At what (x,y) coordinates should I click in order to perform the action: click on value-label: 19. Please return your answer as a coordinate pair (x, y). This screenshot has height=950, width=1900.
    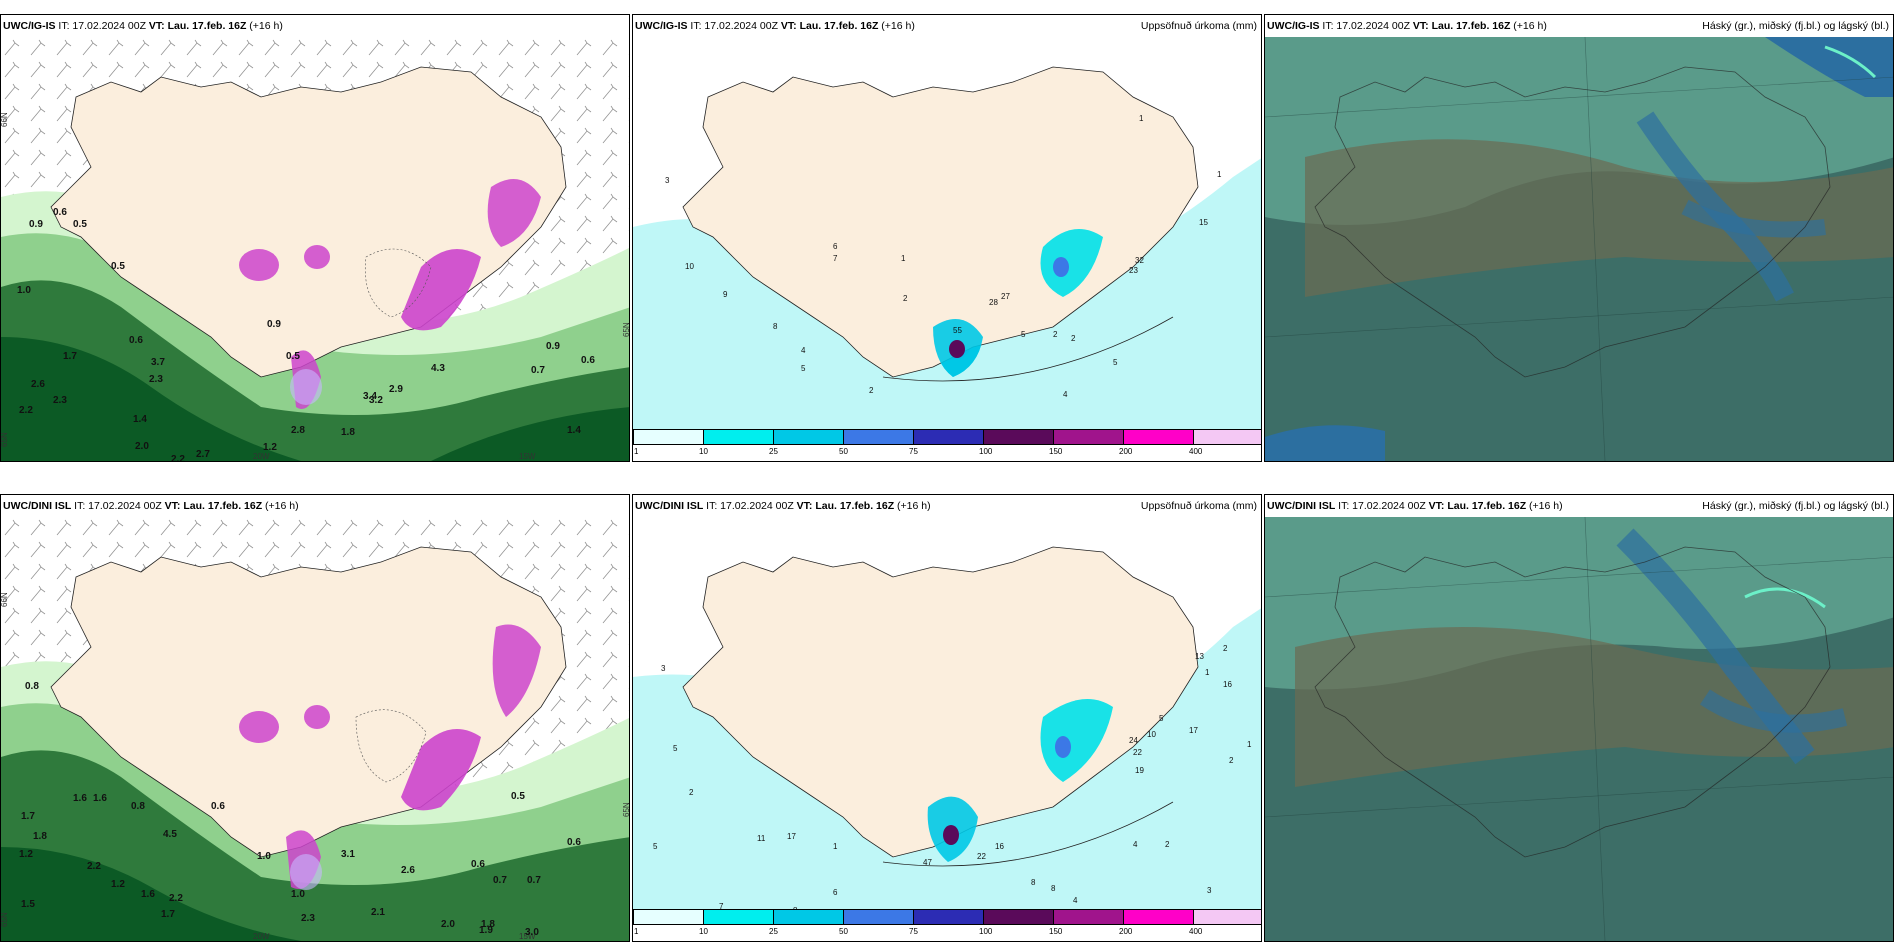
    Looking at the image, I should click on (1139, 770).